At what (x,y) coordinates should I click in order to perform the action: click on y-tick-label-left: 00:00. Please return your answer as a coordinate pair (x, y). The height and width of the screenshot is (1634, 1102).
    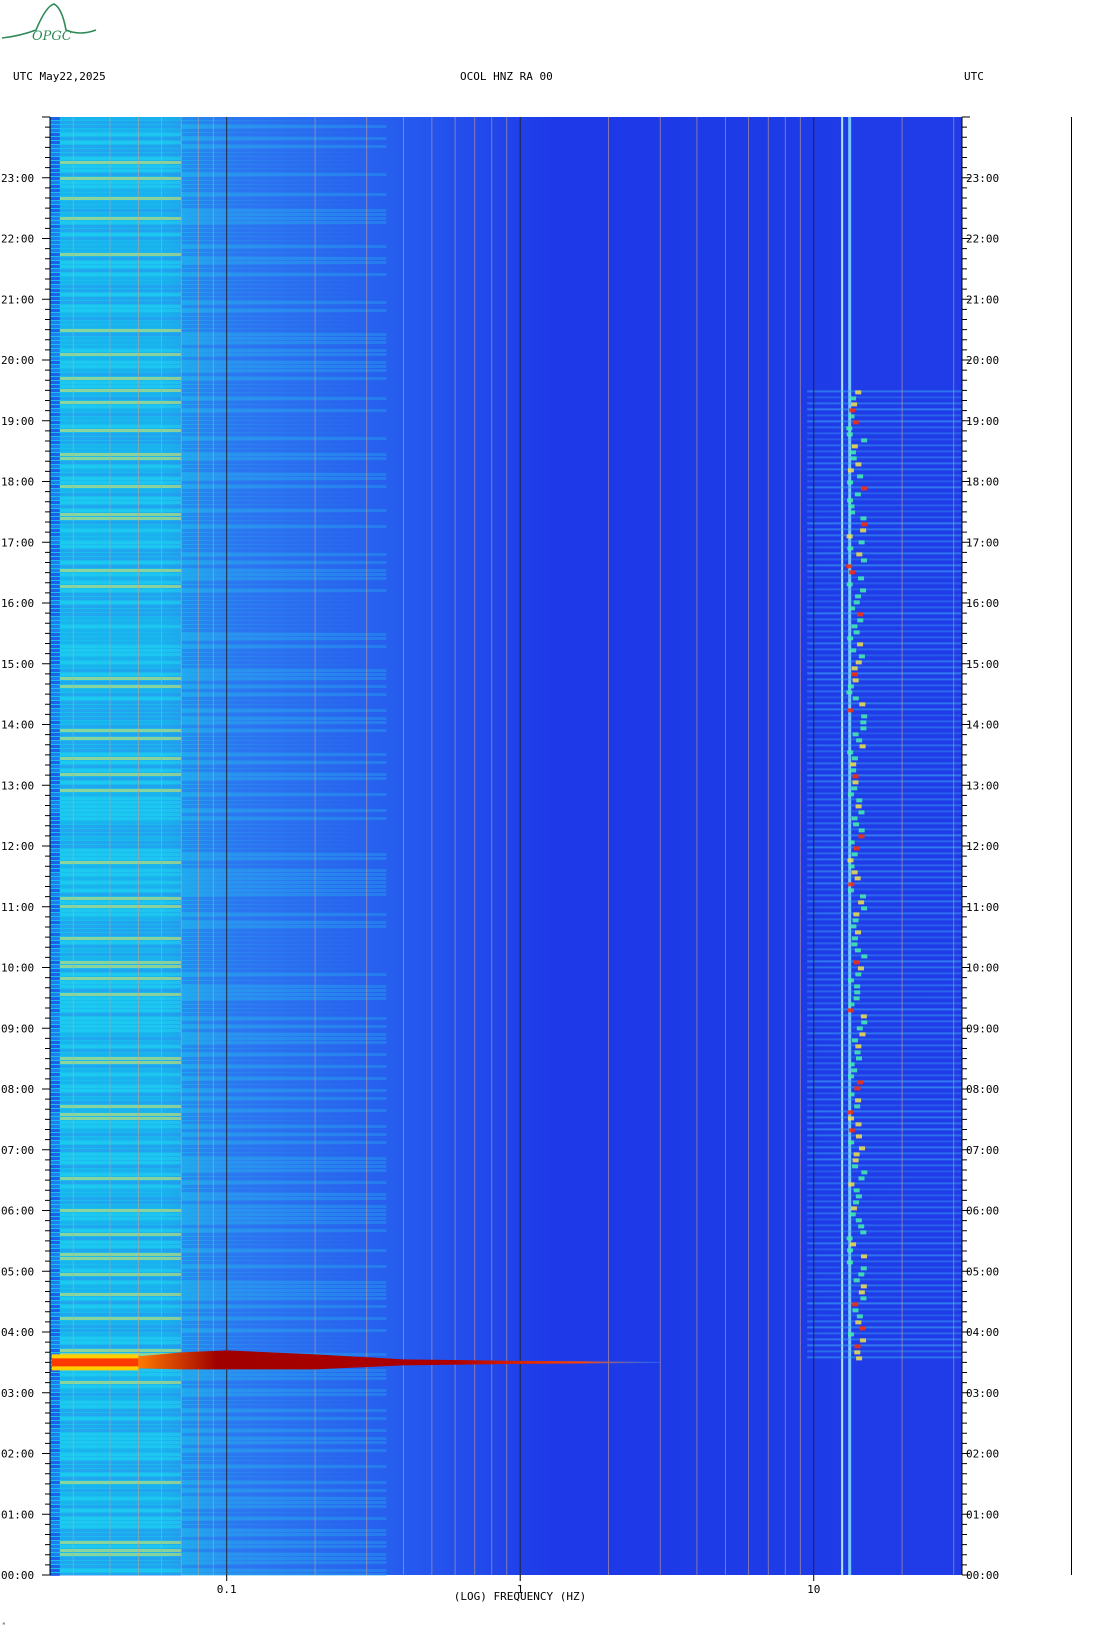
    Looking at the image, I should click on (17, 1575).